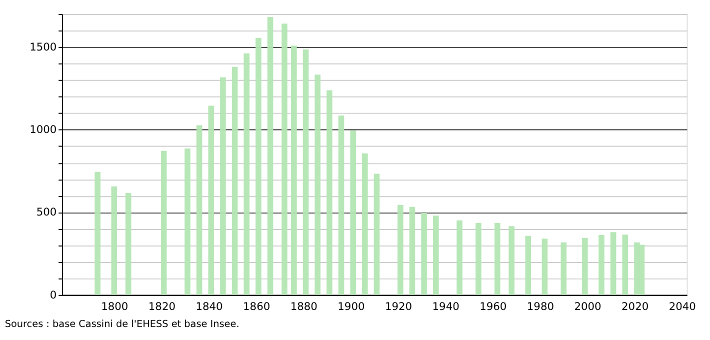  Describe the element at coordinates (43, 47) in the screenshot. I see `y-tick-label: 1500` at that location.